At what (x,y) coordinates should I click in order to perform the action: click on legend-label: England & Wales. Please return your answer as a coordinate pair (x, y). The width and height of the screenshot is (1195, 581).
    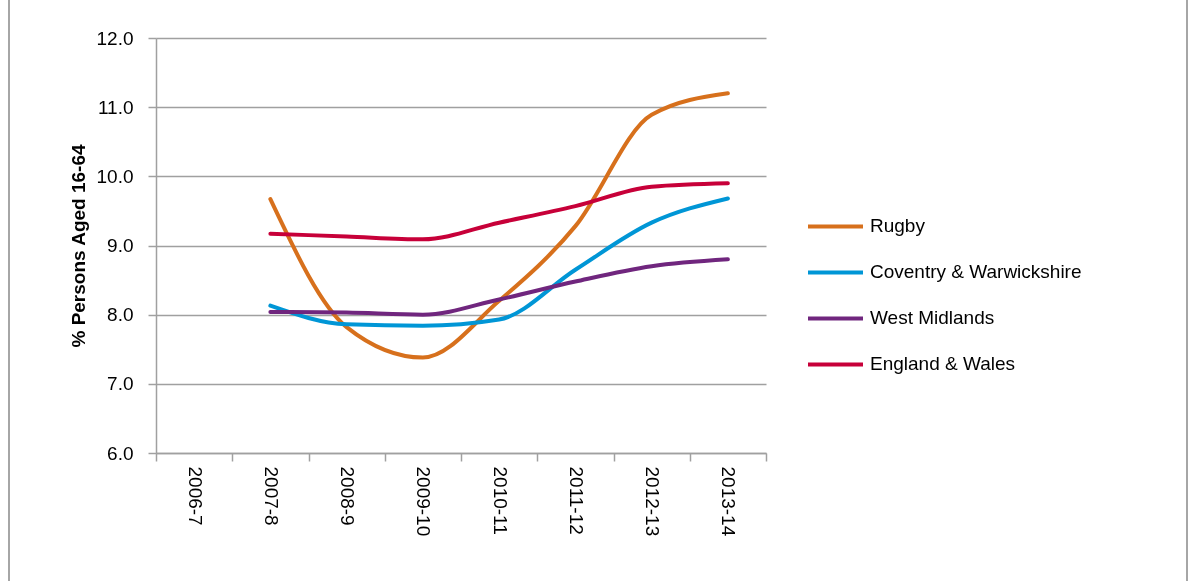
    Looking at the image, I should click on (943, 364).